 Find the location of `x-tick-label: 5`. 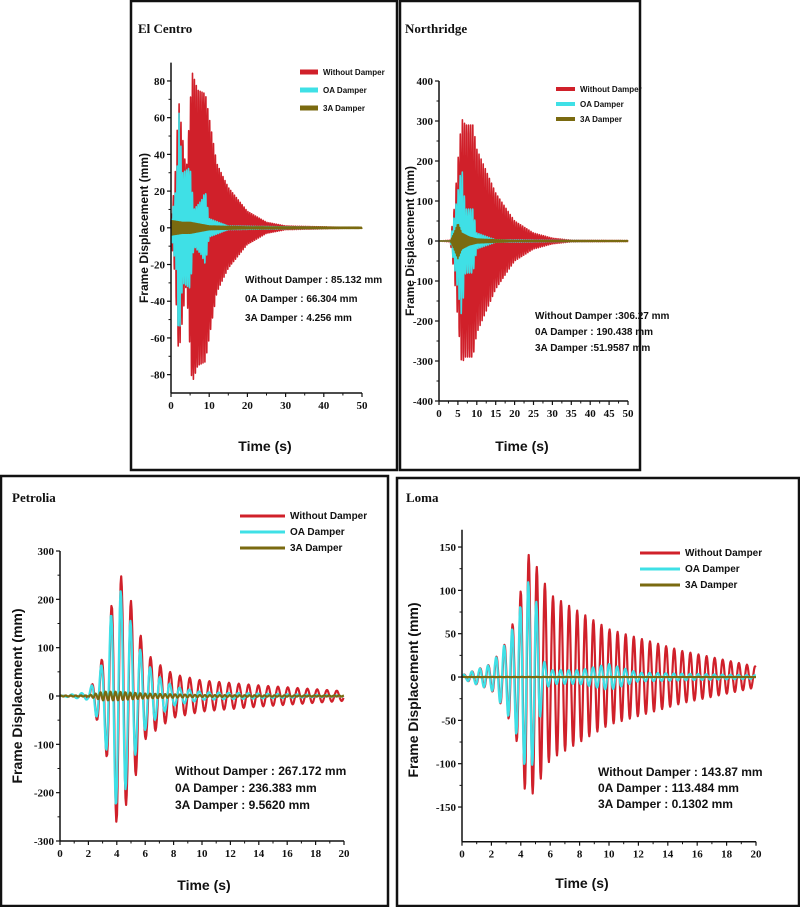

x-tick-label: 5 is located at coordinates (458, 414).